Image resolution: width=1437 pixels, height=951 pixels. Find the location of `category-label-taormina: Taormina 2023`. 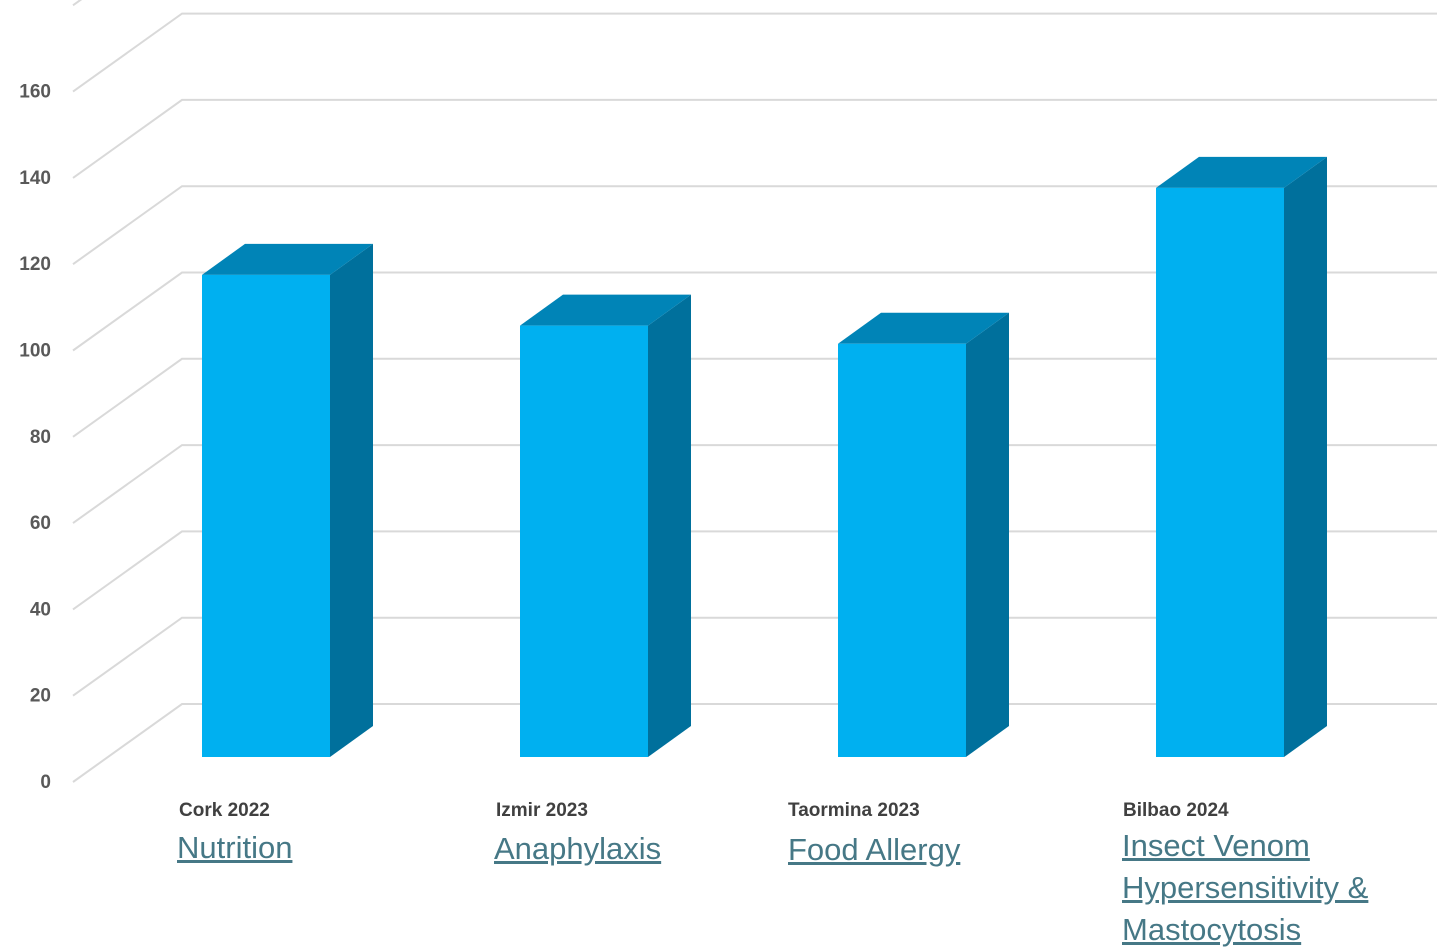

category-label-taormina: Taormina 2023 is located at coordinates (854, 810).